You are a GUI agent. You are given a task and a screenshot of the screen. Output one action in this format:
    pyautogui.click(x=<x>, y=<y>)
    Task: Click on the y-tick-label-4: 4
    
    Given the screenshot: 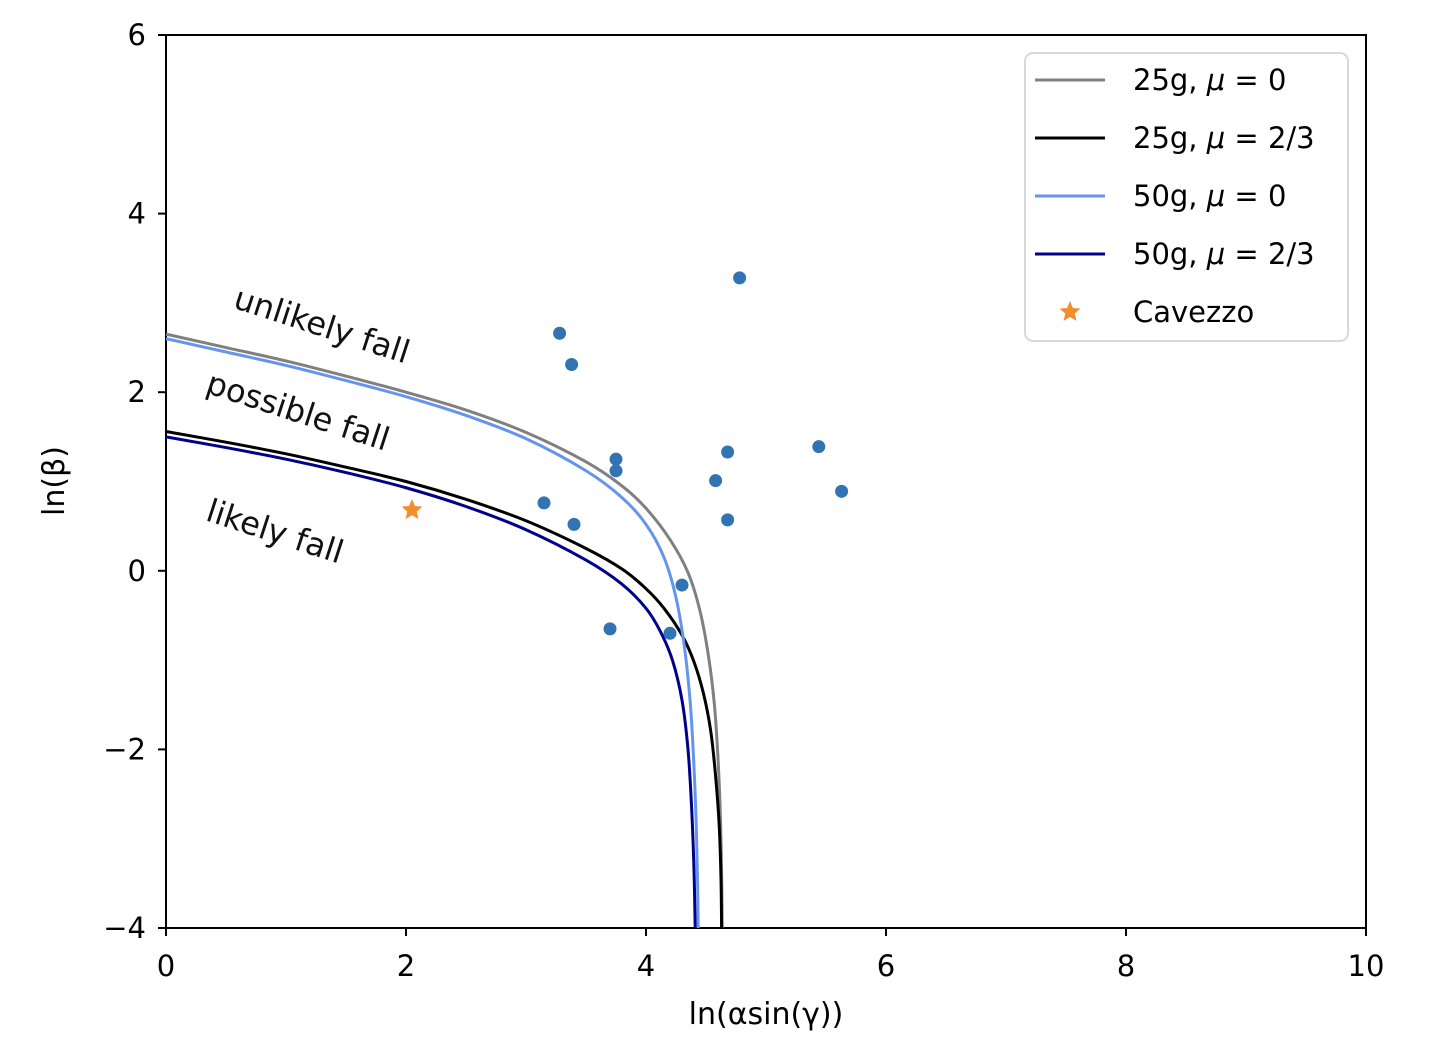 What is the action you would take?
    pyautogui.click(x=137, y=214)
    